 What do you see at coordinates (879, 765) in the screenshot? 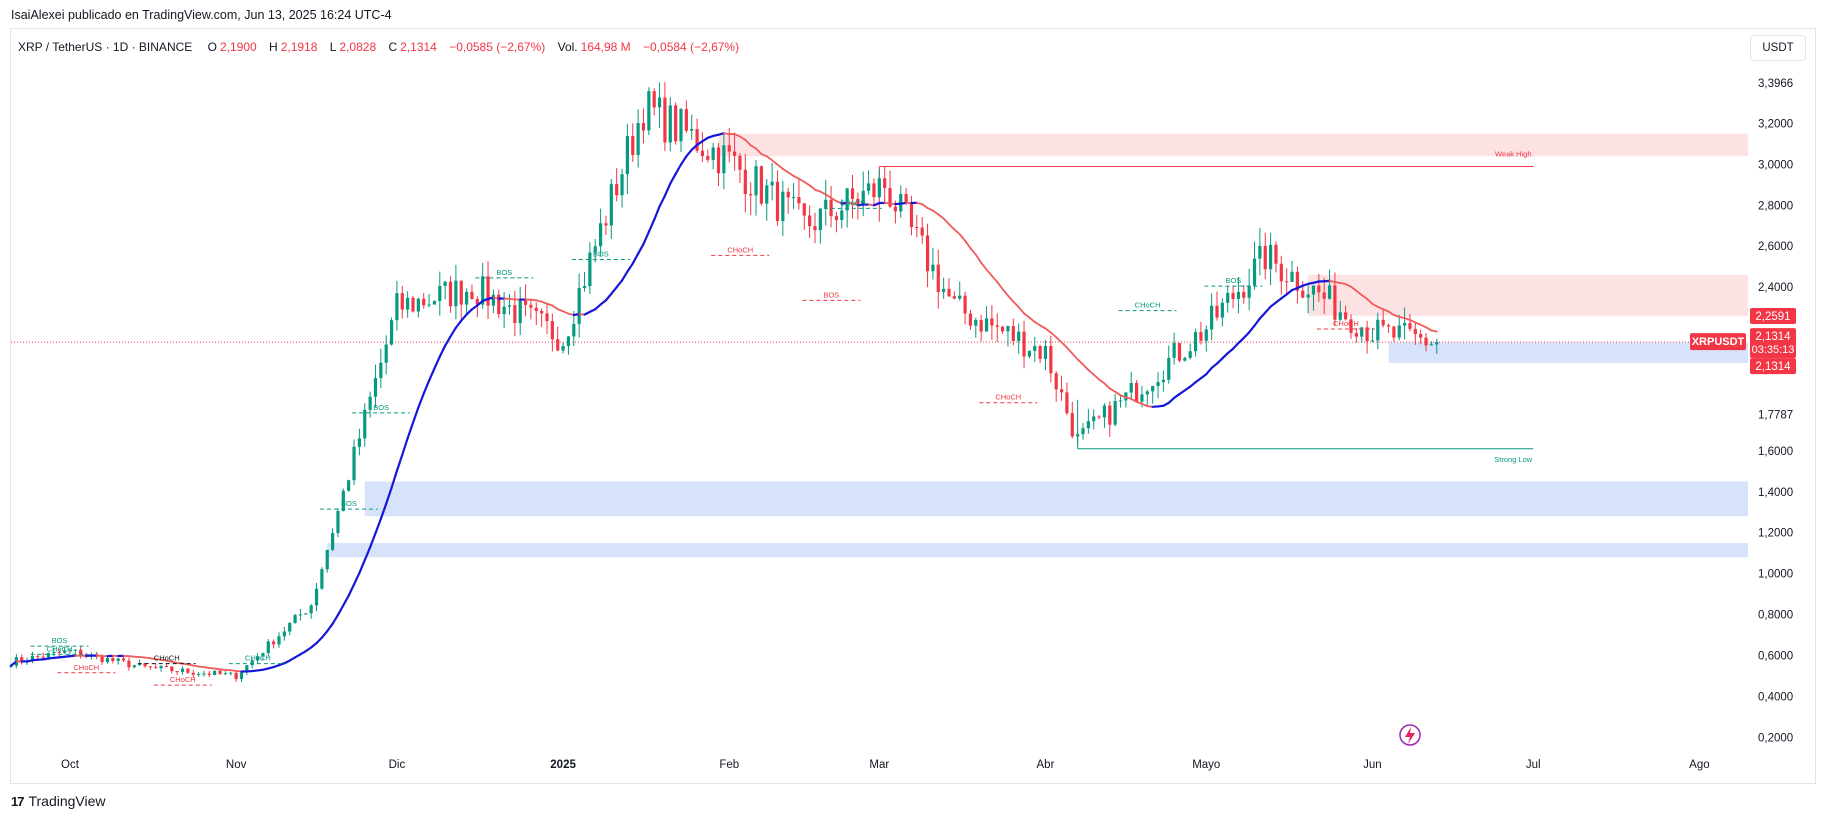
I see `x-tick-label: Mar` at bounding box center [879, 765].